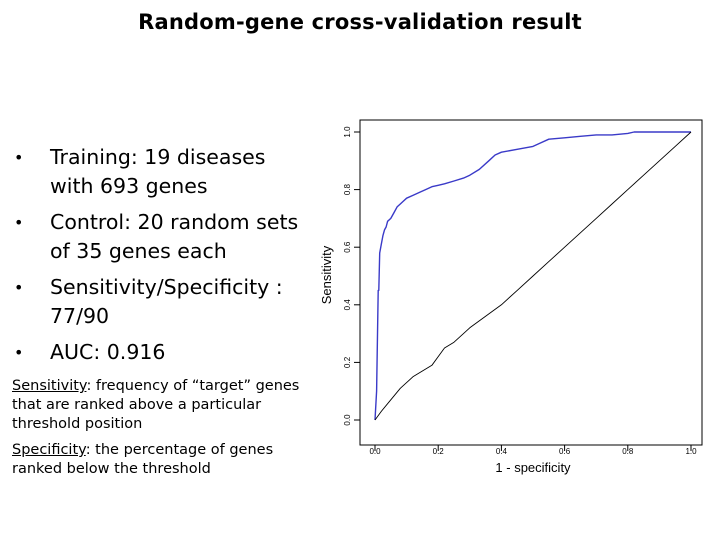 Image resolution: width=720 pixels, height=540 pixels. I want to click on definition-term: Sensitivity, so click(49, 386).